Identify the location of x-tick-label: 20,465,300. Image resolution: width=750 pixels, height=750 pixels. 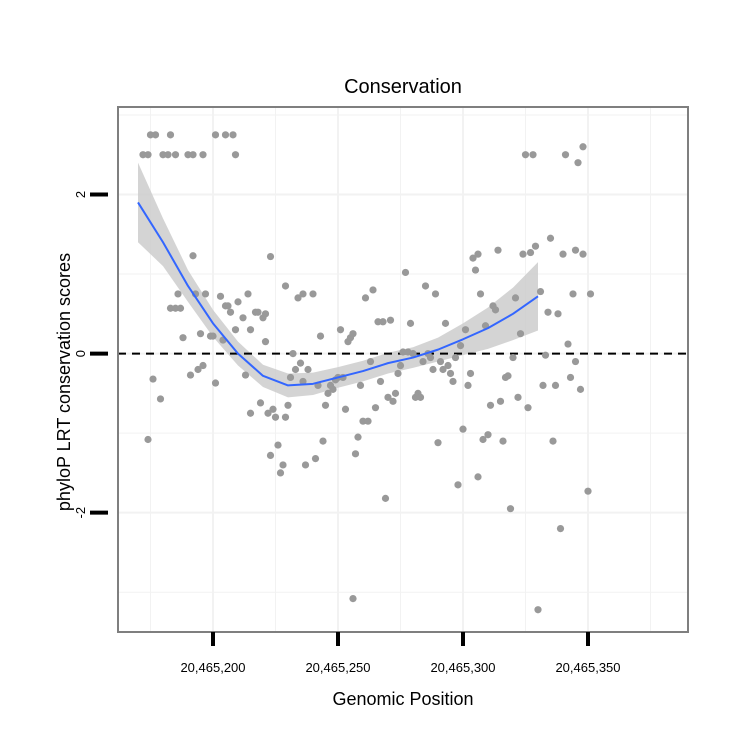
(462, 667).